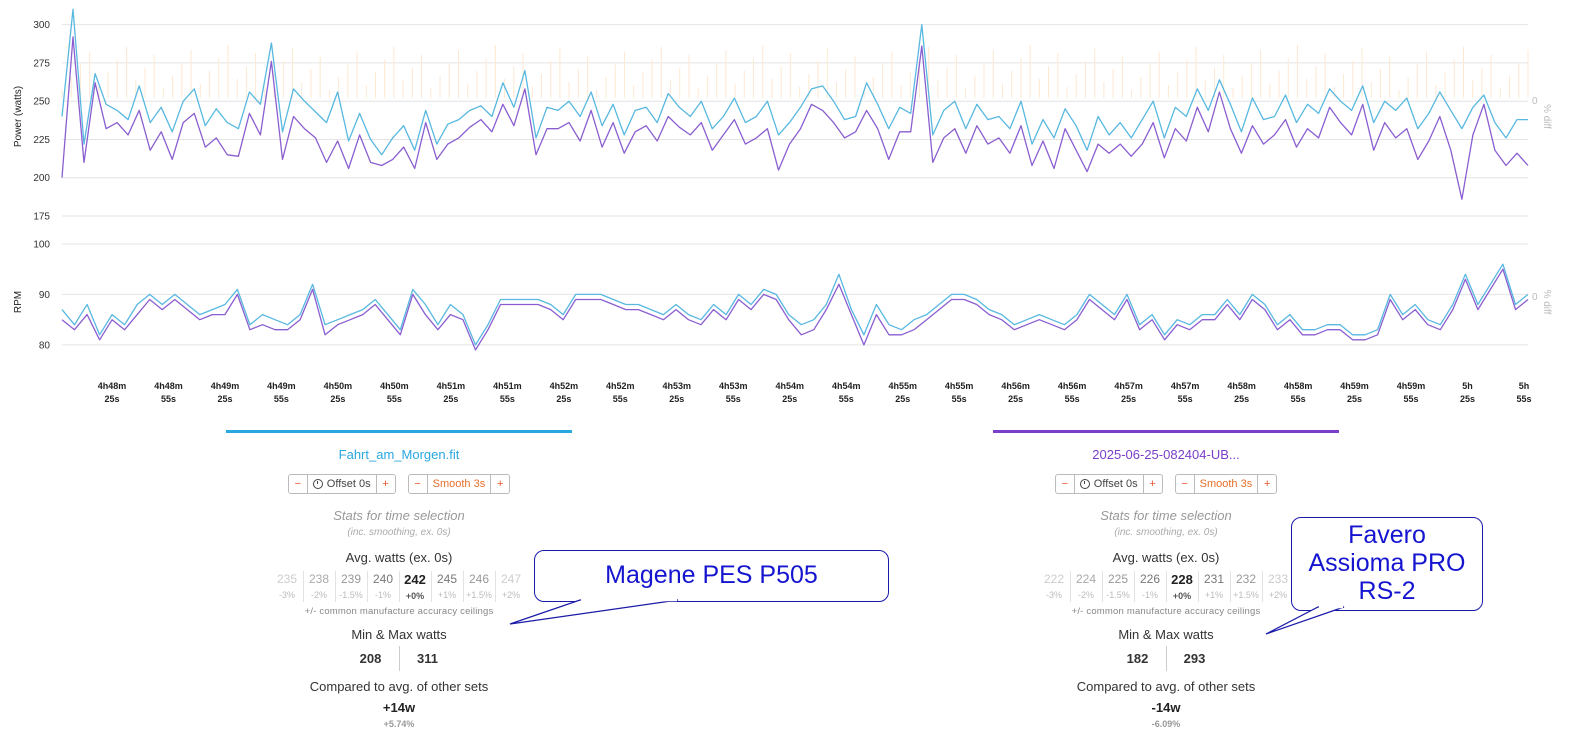 This screenshot has height=753, width=1571. What do you see at coordinates (1246, 579) in the screenshot?
I see `accuracy-value: 232` at bounding box center [1246, 579].